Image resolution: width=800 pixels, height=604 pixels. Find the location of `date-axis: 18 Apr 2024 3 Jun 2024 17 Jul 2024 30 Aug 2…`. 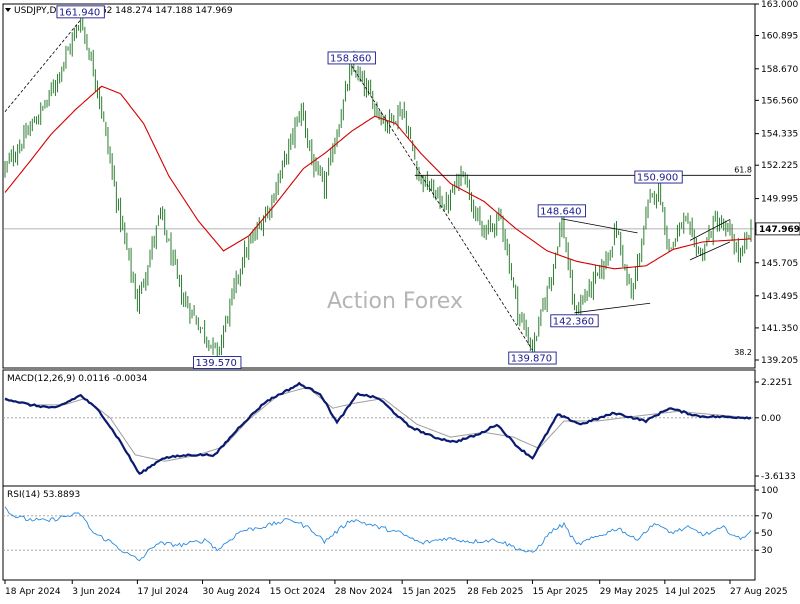

date-axis: 18 Apr 2024 3 Jun 2024 17 Jul 2024 30 Aug 2… is located at coordinates (396, 588).